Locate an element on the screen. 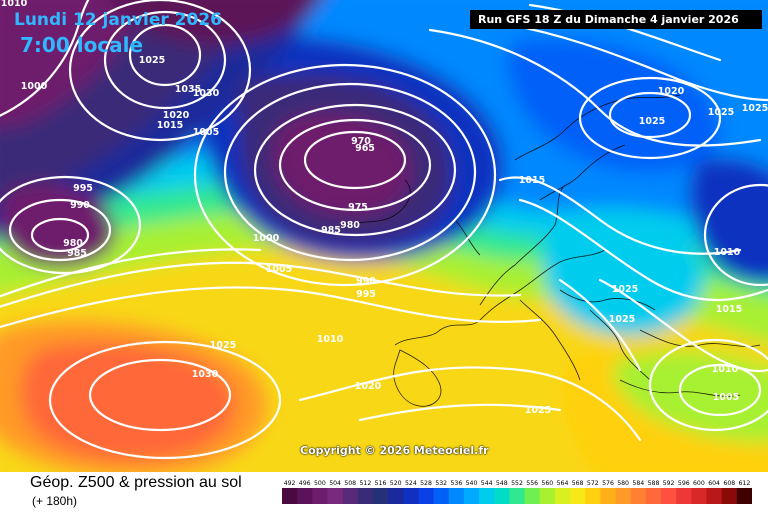 The height and width of the screenshot is (512, 768). legend-tick-label: 584 is located at coordinates (638, 483).